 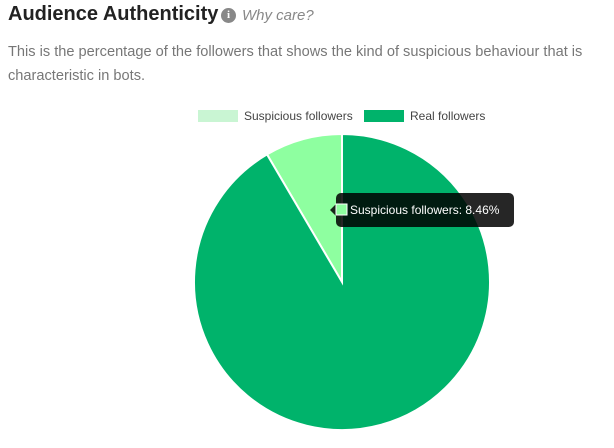 What do you see at coordinates (447, 116) in the screenshot?
I see `legend-label: Real followers` at bounding box center [447, 116].